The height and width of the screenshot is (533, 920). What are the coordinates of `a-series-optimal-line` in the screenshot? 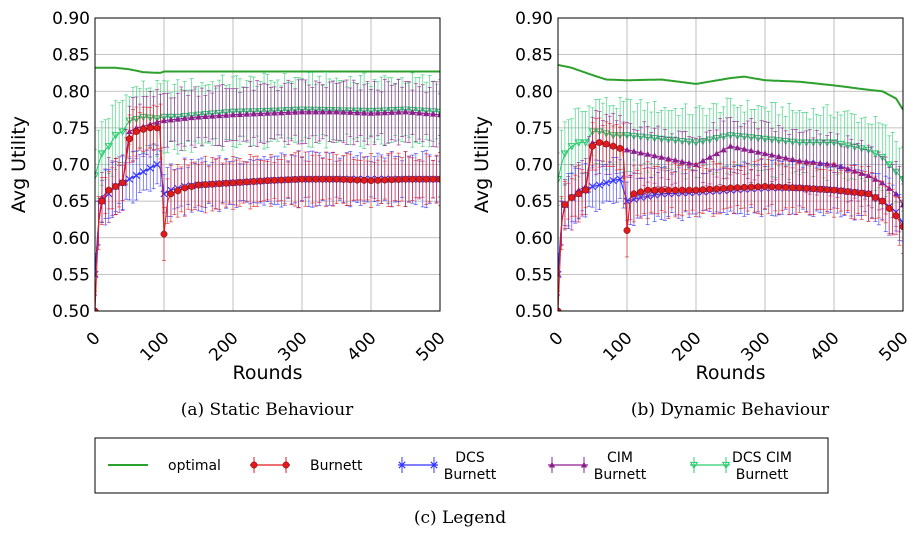 It's located at (267, 70).